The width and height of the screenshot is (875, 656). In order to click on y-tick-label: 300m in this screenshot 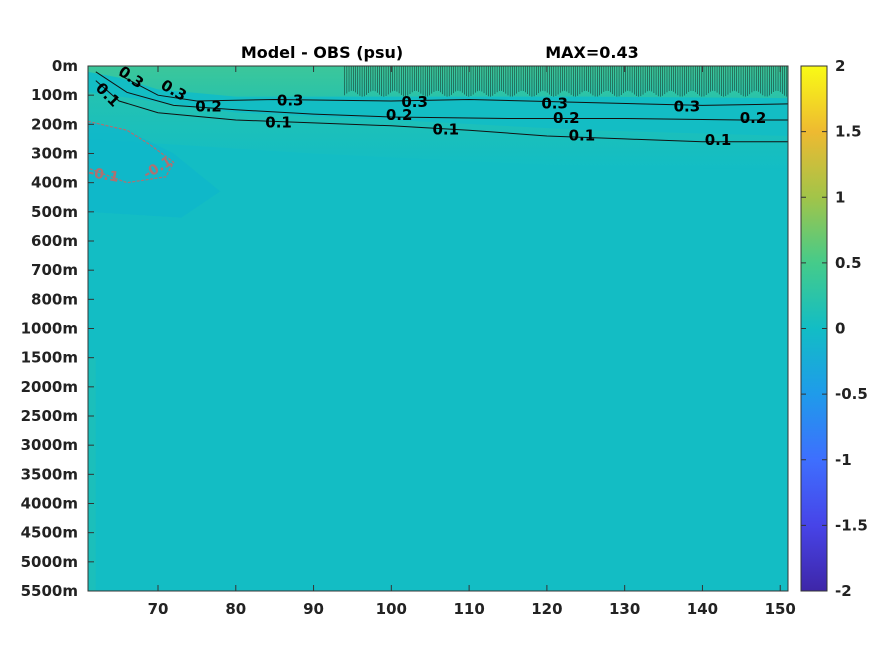, I will do `click(54, 154)`.